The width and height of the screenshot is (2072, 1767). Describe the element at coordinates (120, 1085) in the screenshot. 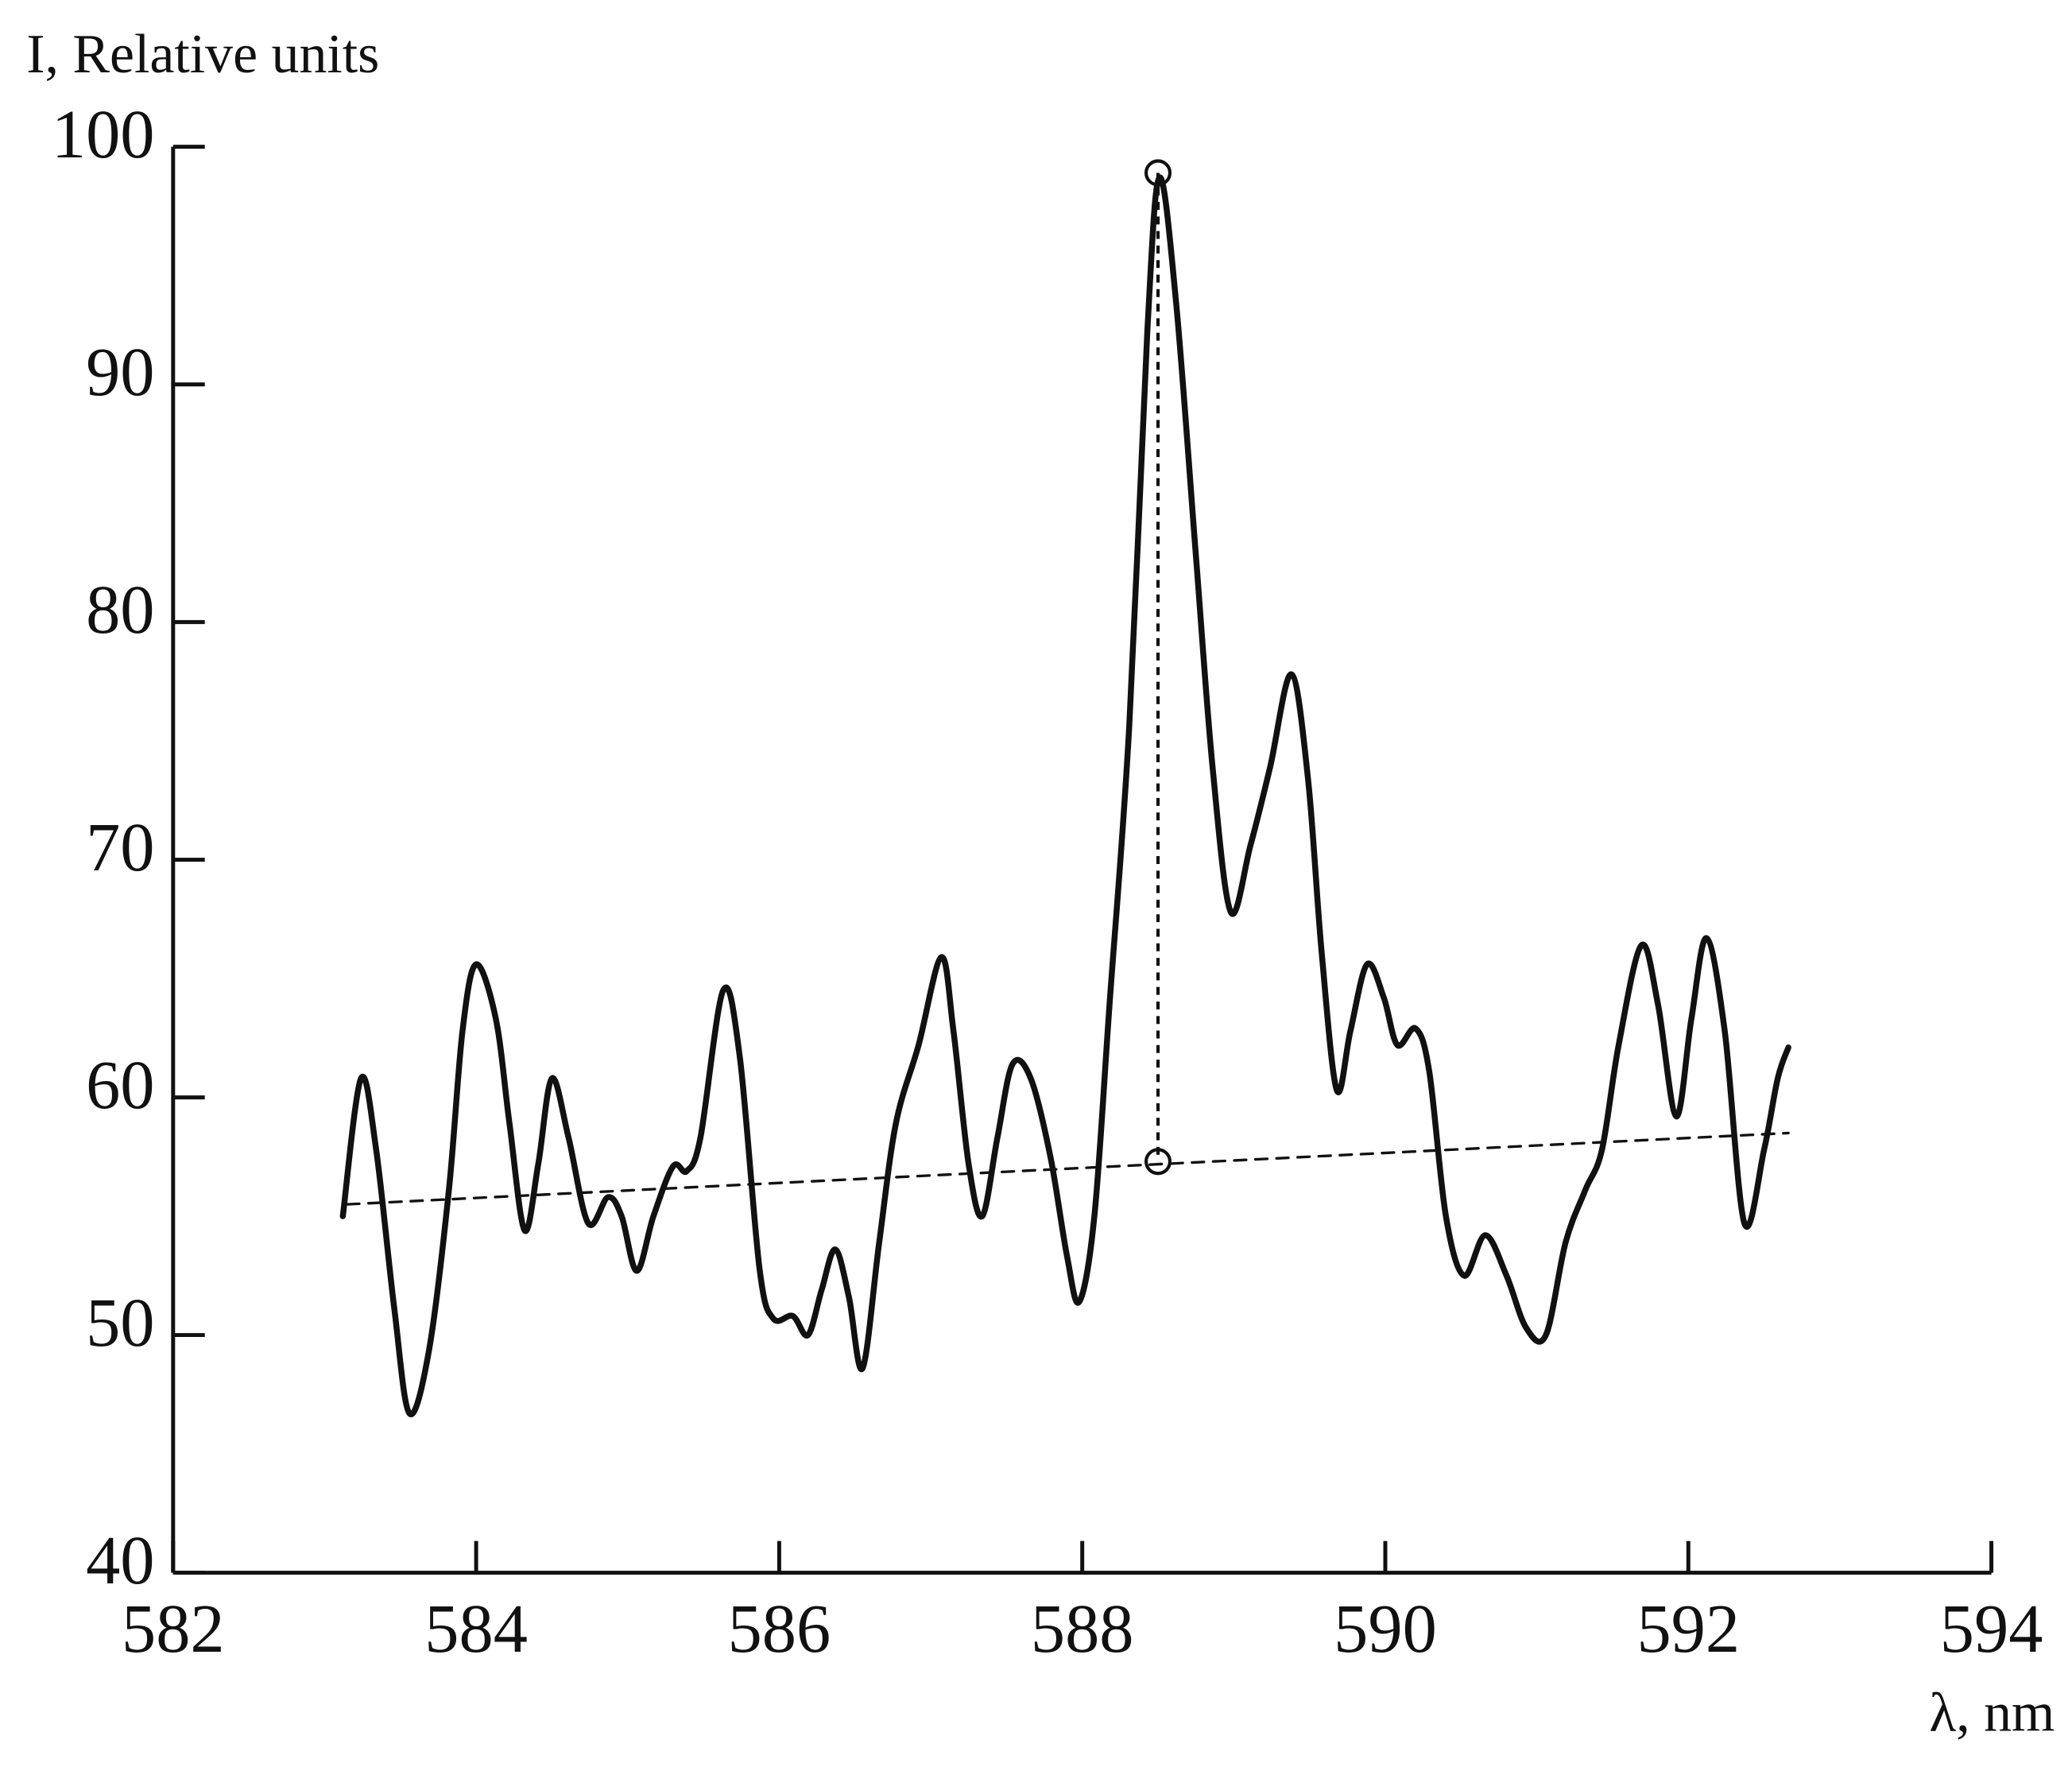

I see `y-tick-label: 60` at that location.